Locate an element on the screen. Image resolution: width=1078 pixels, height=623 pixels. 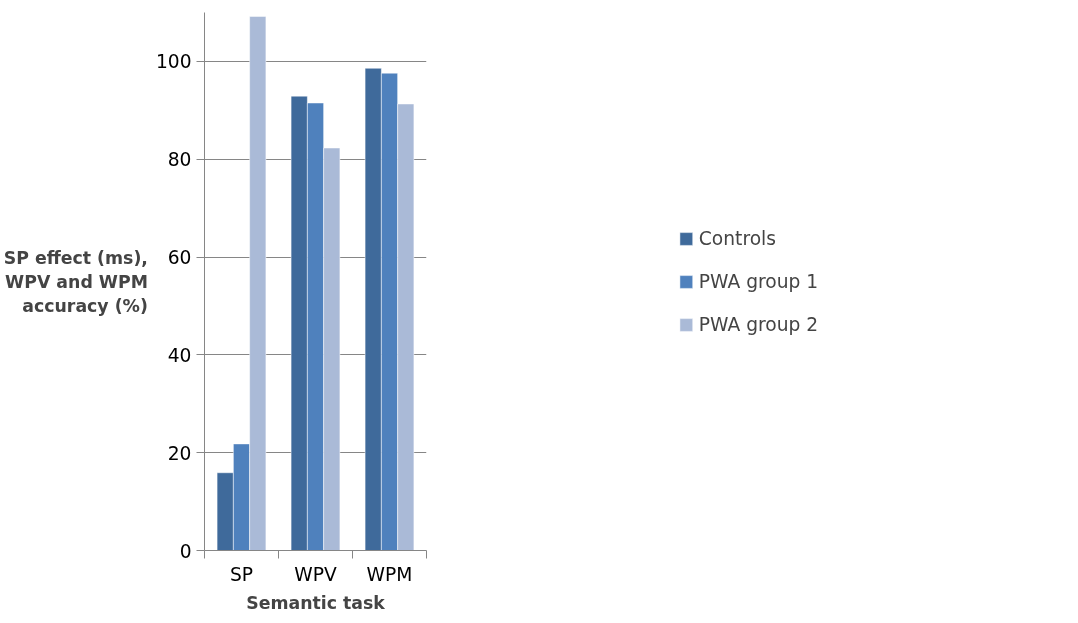
x-tick-label: SP is located at coordinates (241, 574).